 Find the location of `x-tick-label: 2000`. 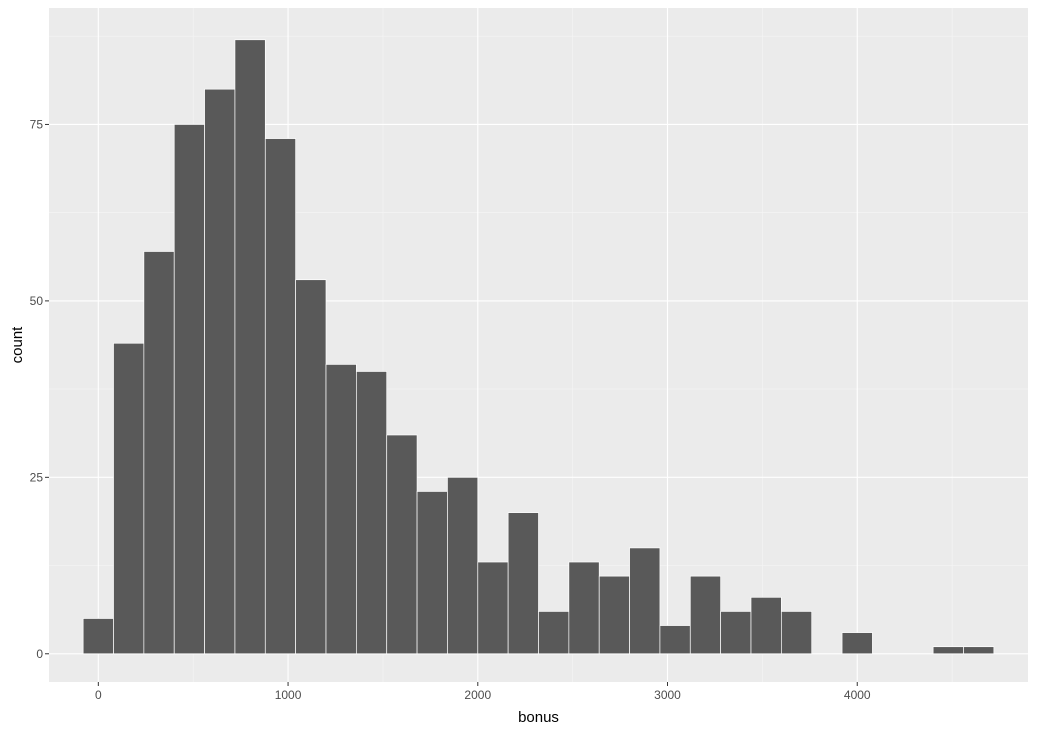

x-tick-label: 2000 is located at coordinates (477, 695).